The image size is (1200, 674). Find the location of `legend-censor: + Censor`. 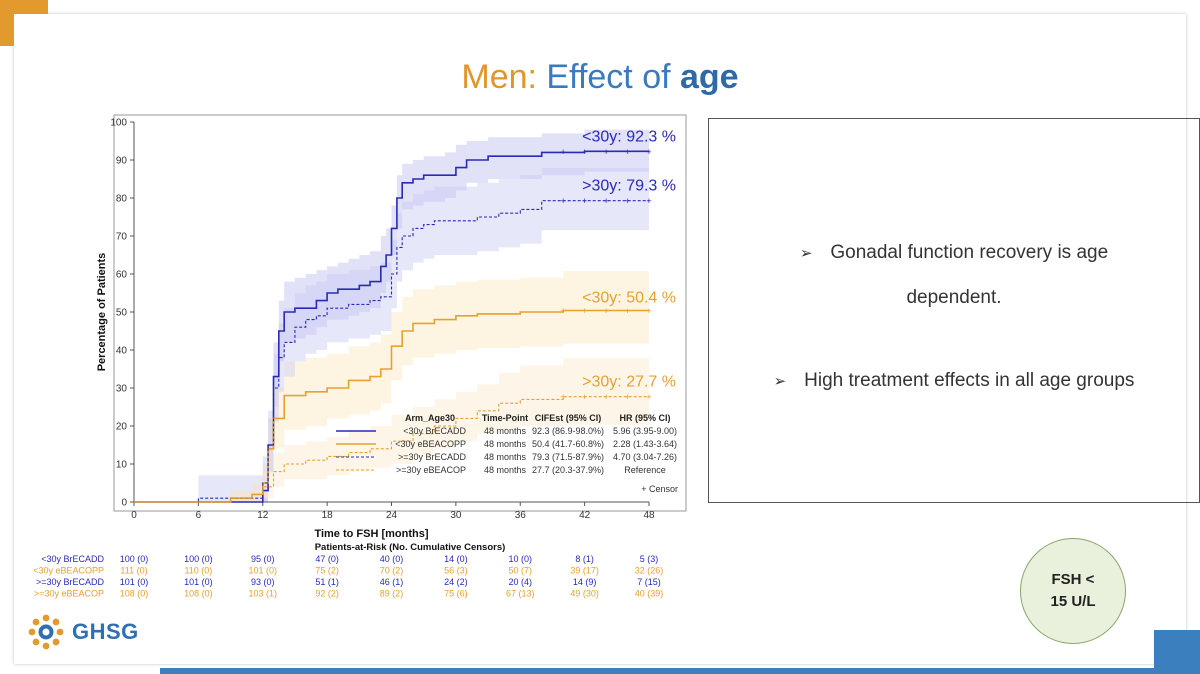

legend-censor: + Censor is located at coordinates (659, 489).